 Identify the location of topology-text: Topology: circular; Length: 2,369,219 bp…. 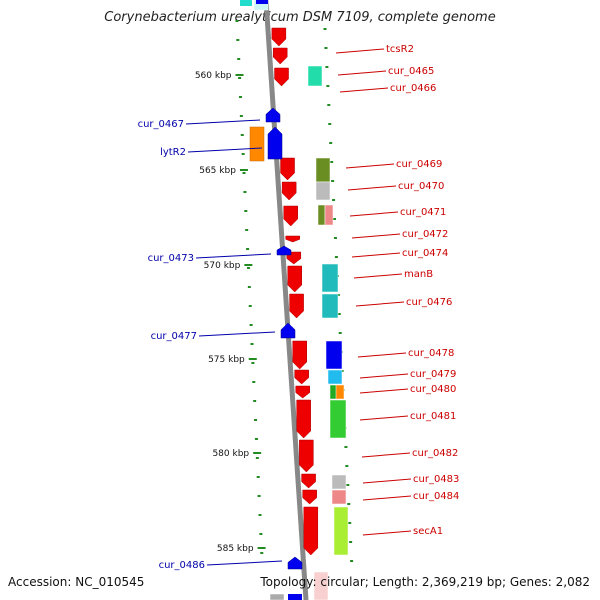
(425, 582).